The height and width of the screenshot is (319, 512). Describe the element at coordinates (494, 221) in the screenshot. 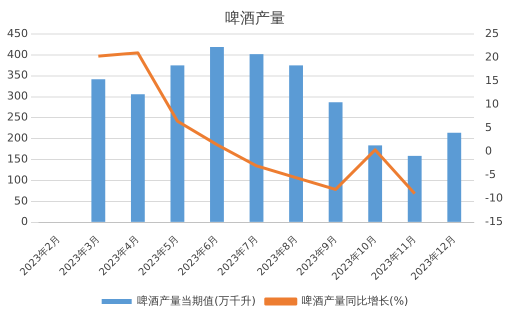

I see `y2-tick-label: -15` at that location.